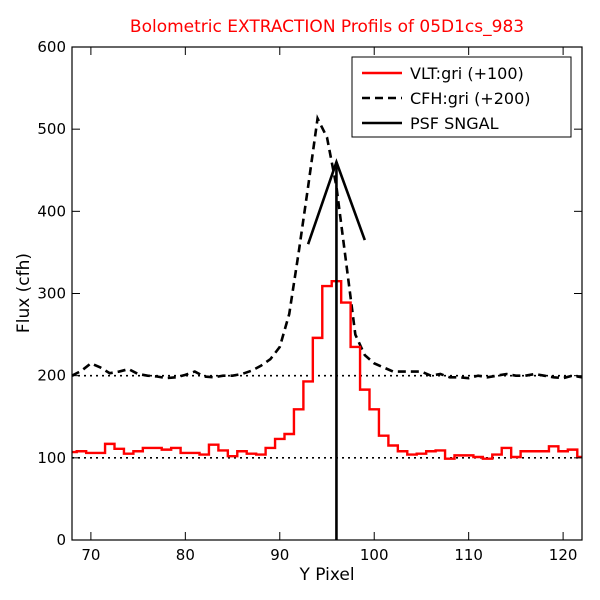 Image resolution: width=600 pixels, height=600 pixels. What do you see at coordinates (279, 555) in the screenshot?
I see `x-tick-label: 90` at bounding box center [279, 555].